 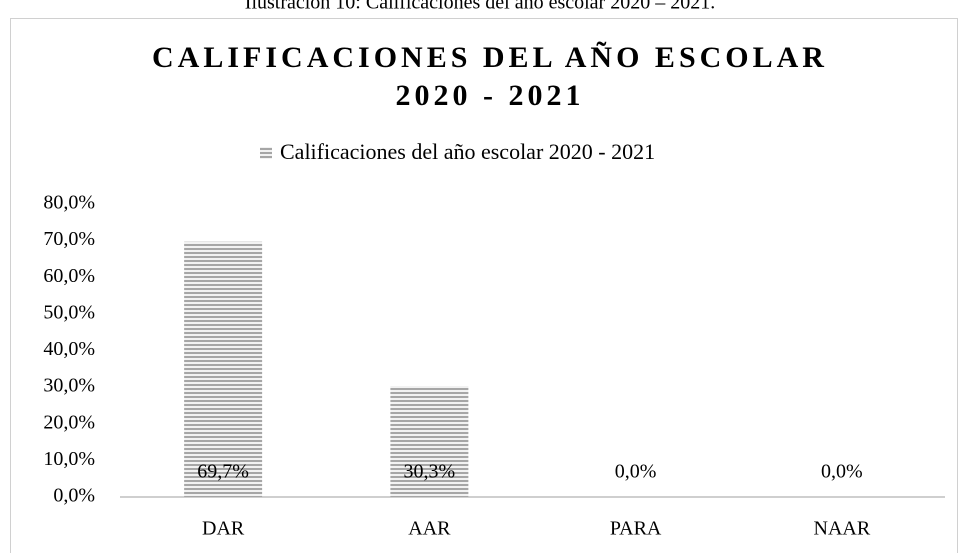 I want to click on y-tick-label: 20,0%, so click(x=69, y=422).